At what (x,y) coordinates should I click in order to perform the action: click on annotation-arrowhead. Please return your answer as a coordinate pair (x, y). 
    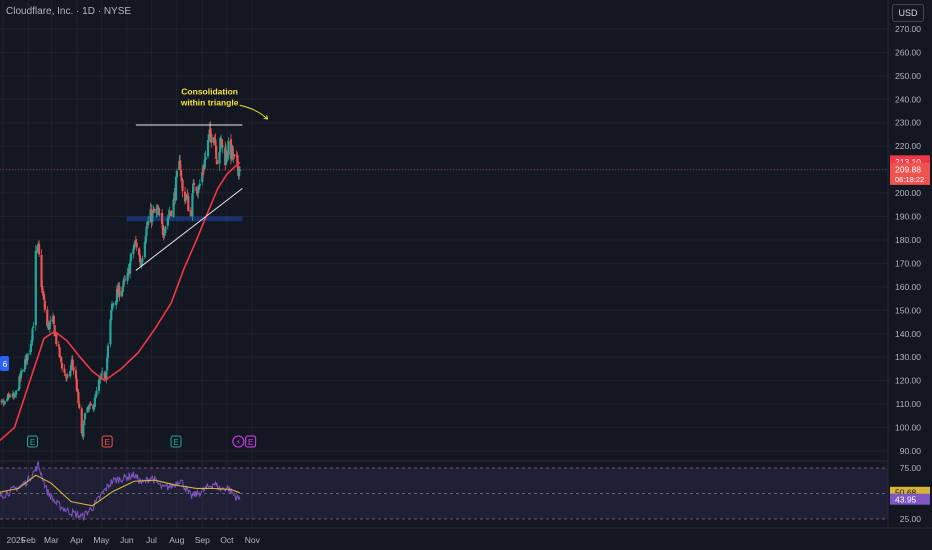
    Looking at the image, I should click on (266, 117).